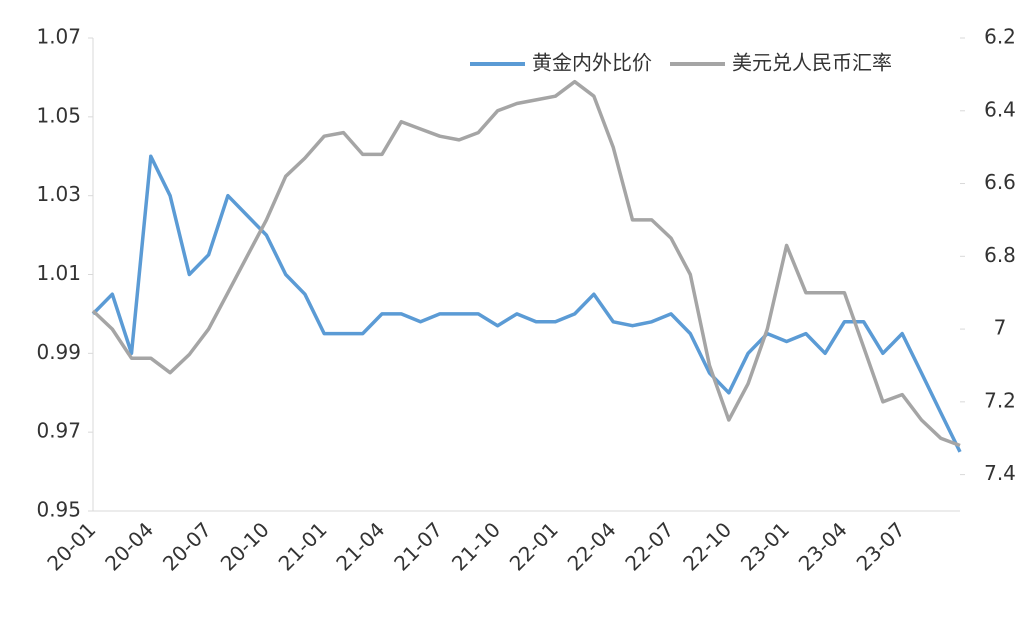  Describe the element at coordinates (58, 352) in the screenshot. I see `y-tick-label: 0.99` at that location.